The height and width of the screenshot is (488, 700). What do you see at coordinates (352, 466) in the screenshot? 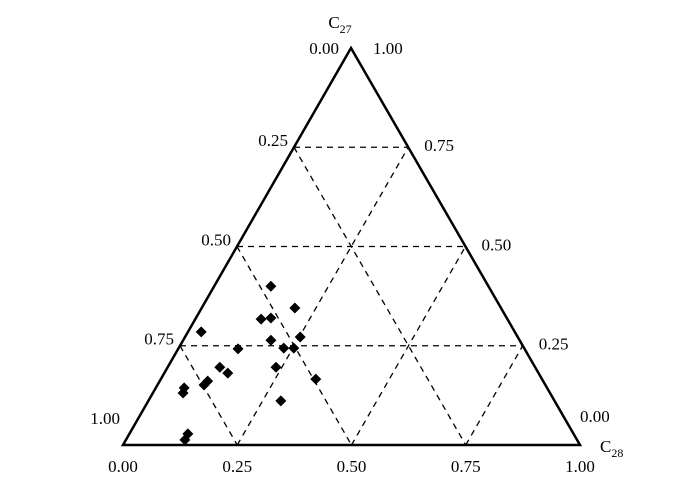
I see `bottom-tick-label: 0.50` at bounding box center [352, 466].